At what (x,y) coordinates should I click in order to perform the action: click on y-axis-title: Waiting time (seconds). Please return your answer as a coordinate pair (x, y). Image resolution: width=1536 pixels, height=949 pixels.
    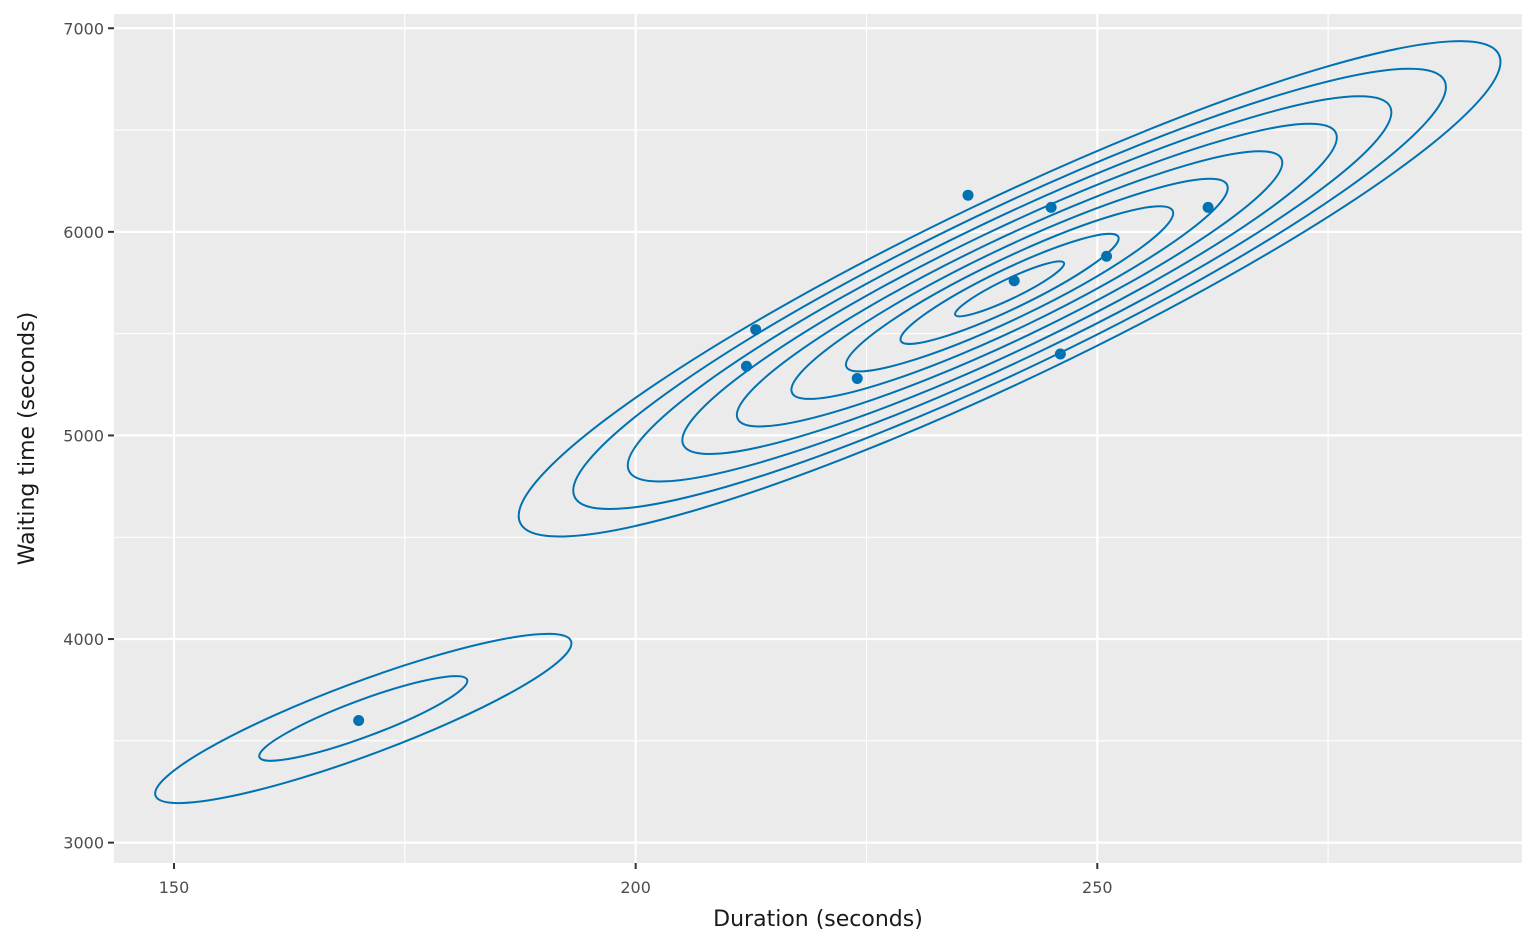
    Looking at the image, I should click on (27, 438).